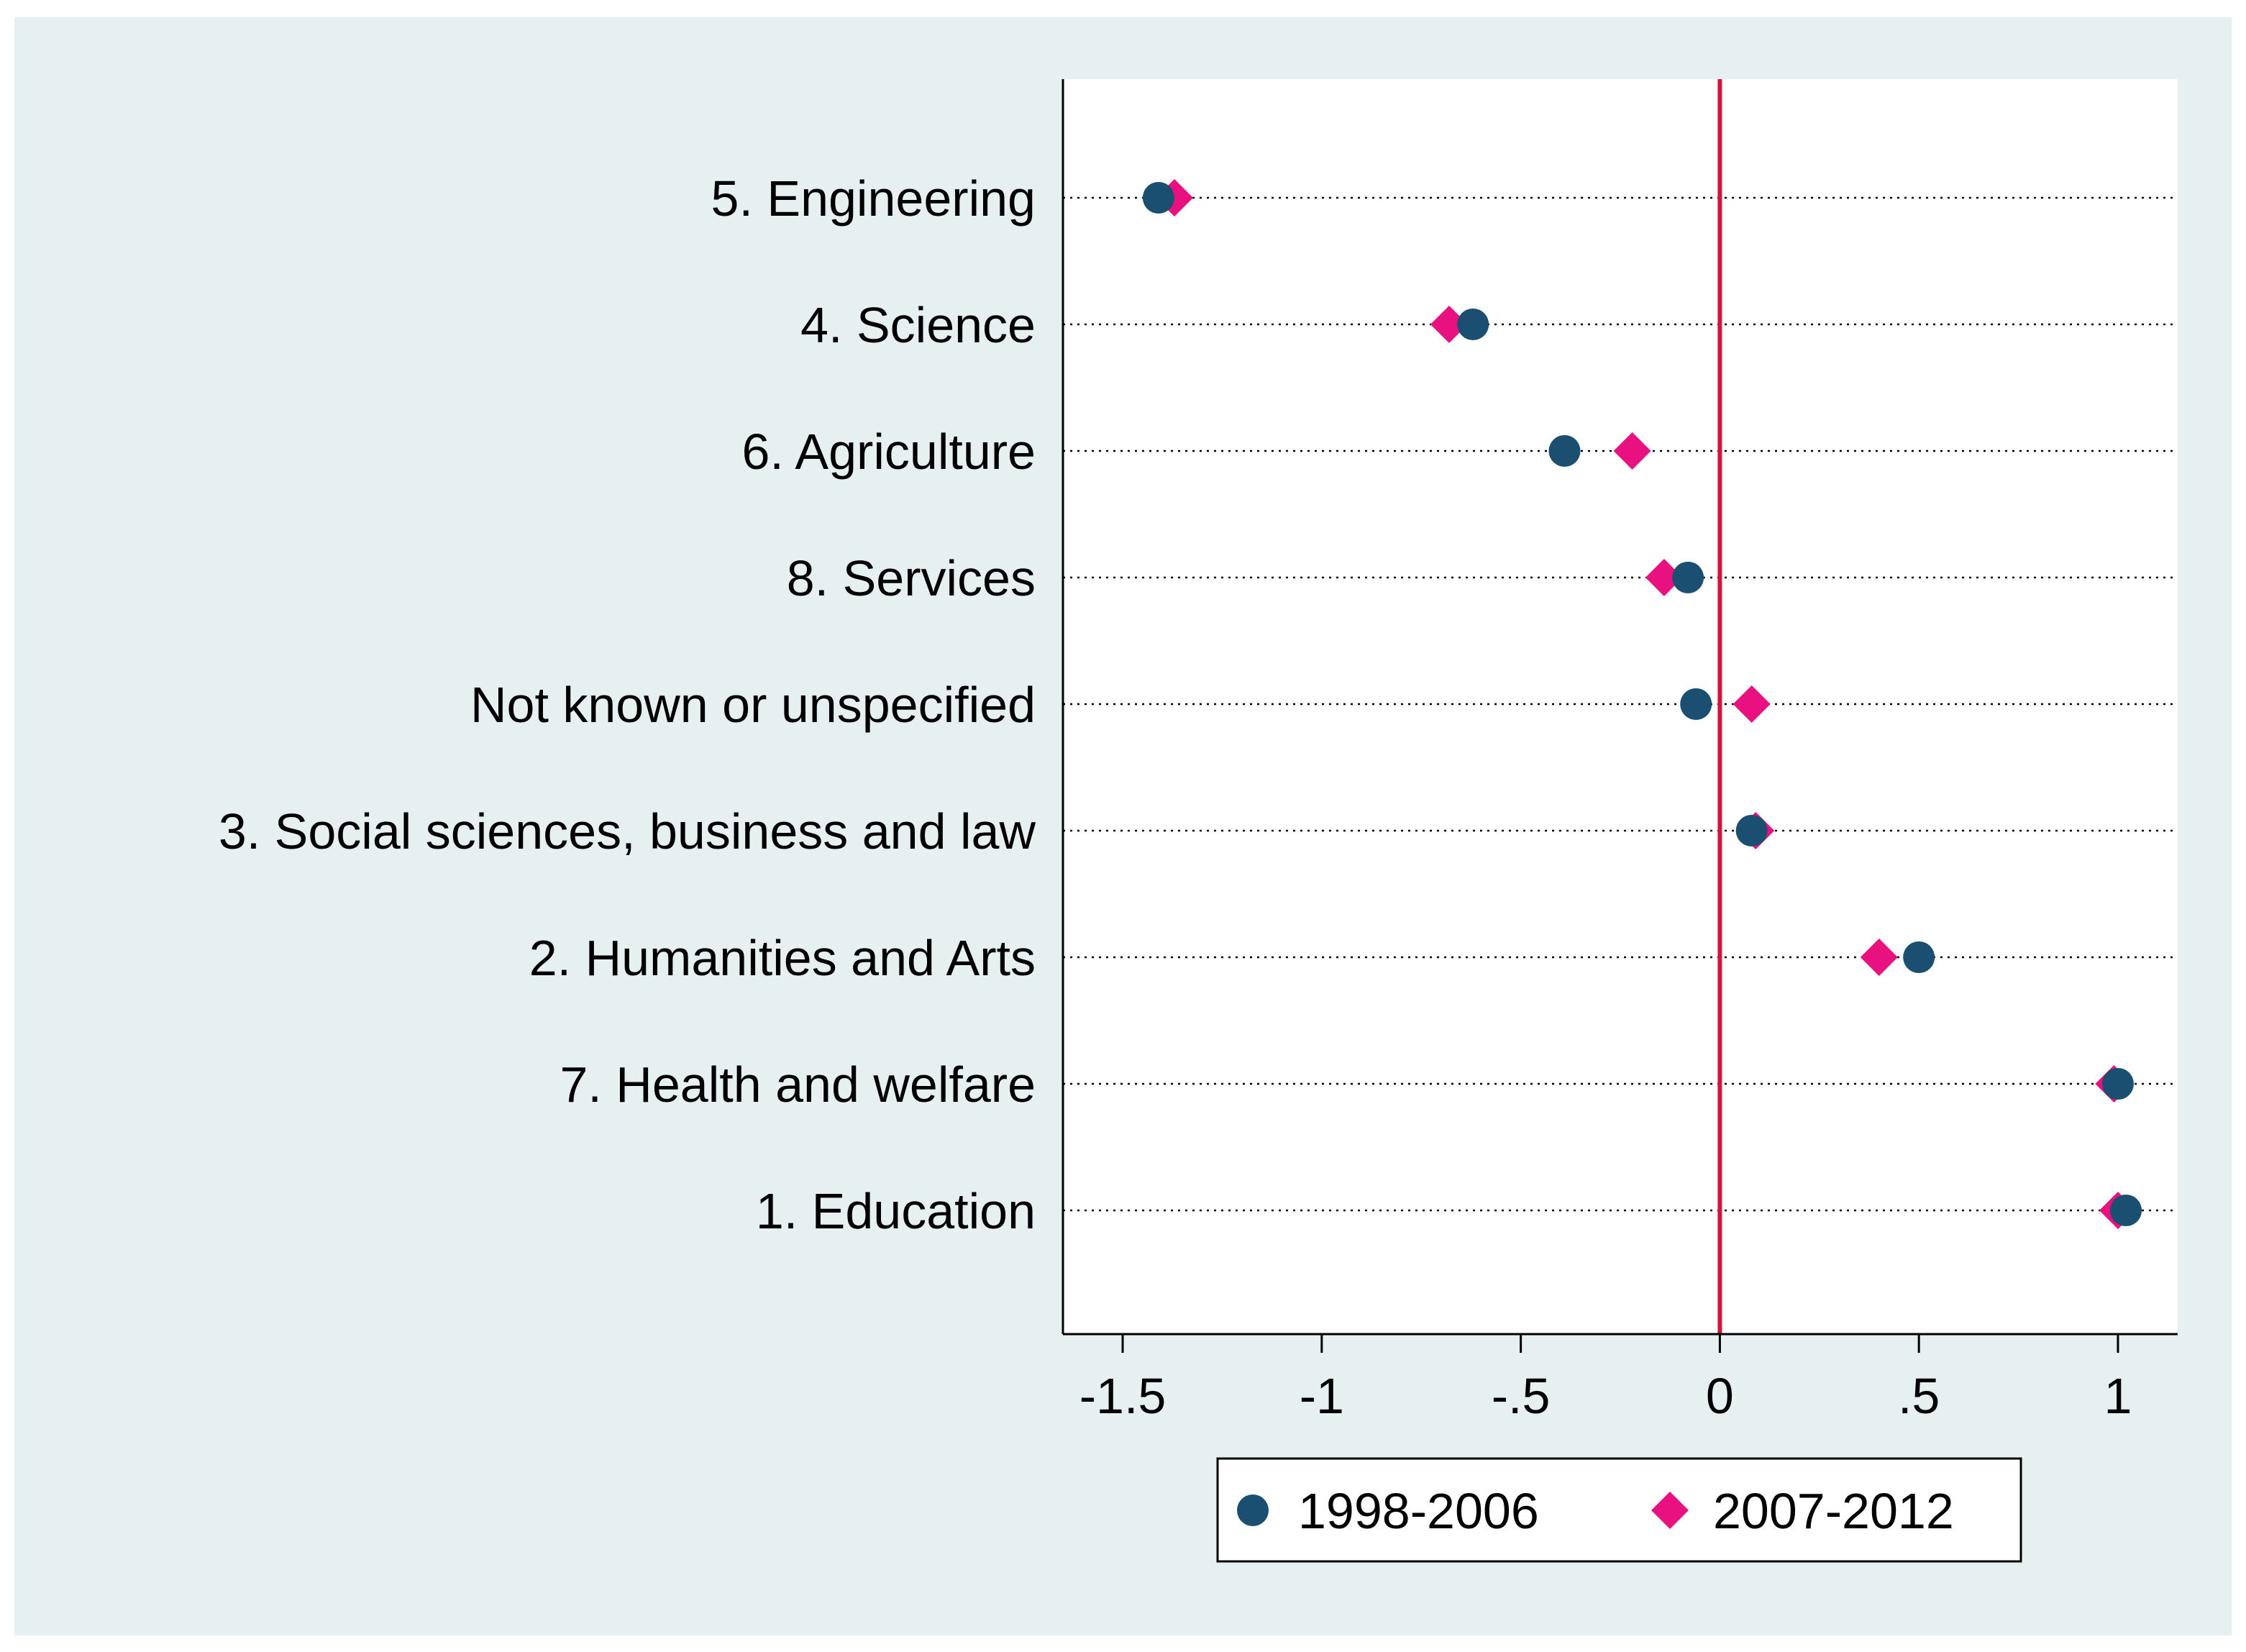  I want to click on category-label-5-engineering: 5. Engineering, so click(873, 198).